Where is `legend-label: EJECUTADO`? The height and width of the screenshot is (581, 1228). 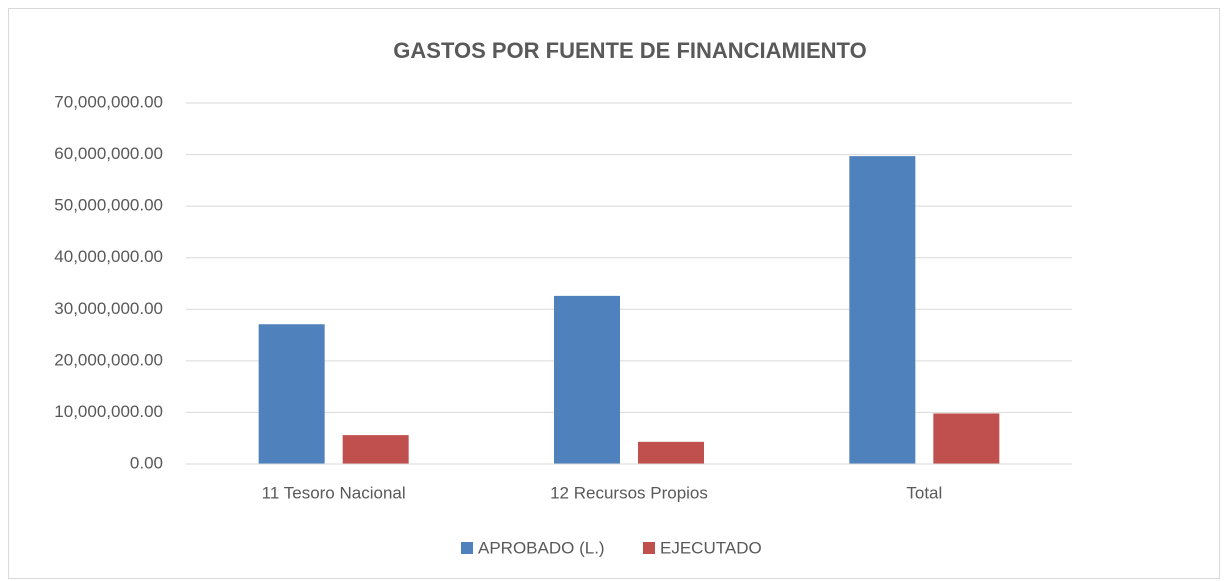
legend-label: EJECUTADO is located at coordinates (711, 547).